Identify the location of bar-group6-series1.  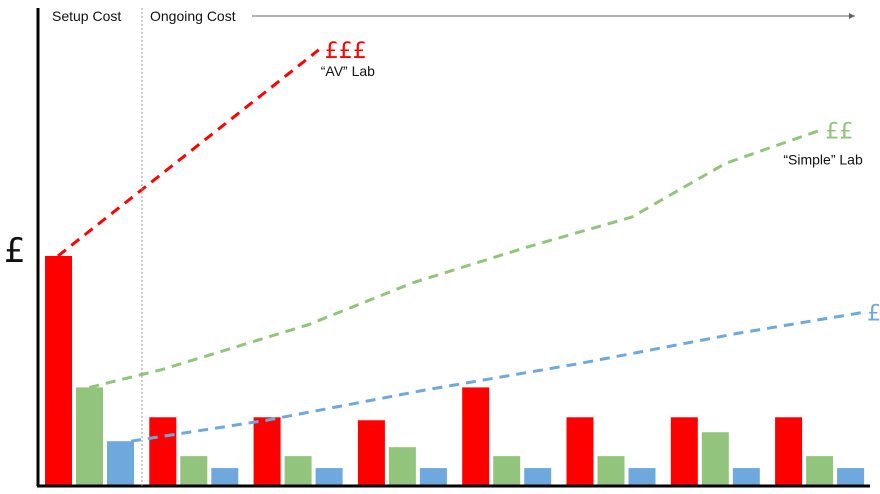
(580, 451).